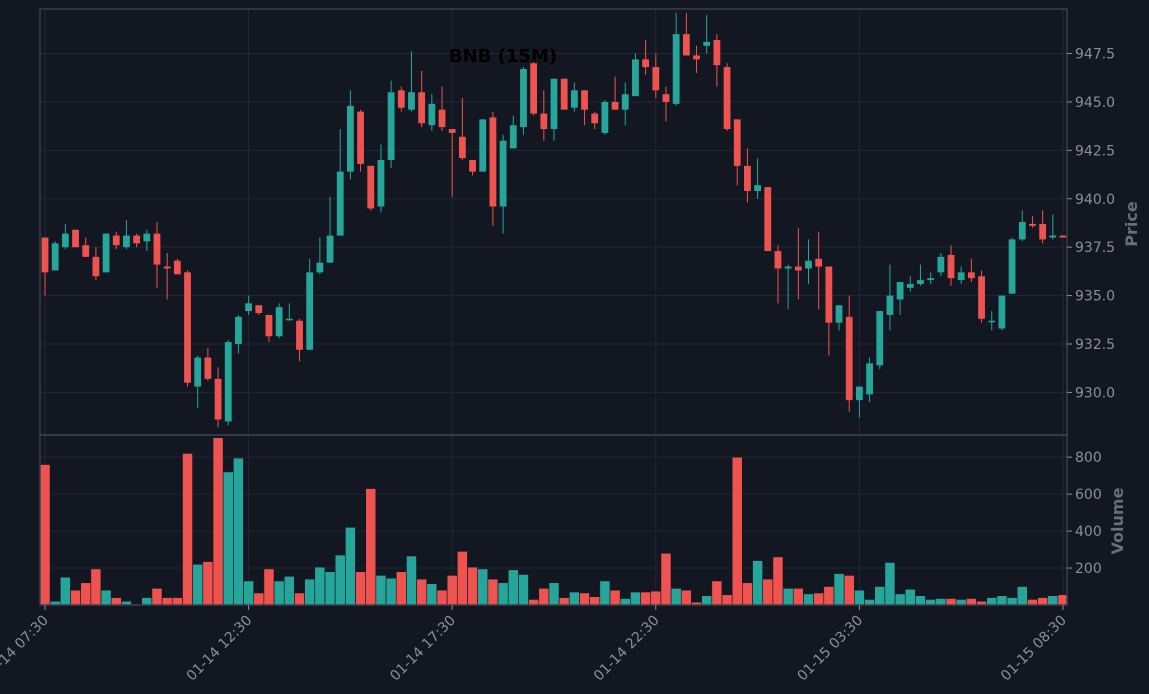  I want to click on price-tick-label: 942.5, so click(1095, 151).